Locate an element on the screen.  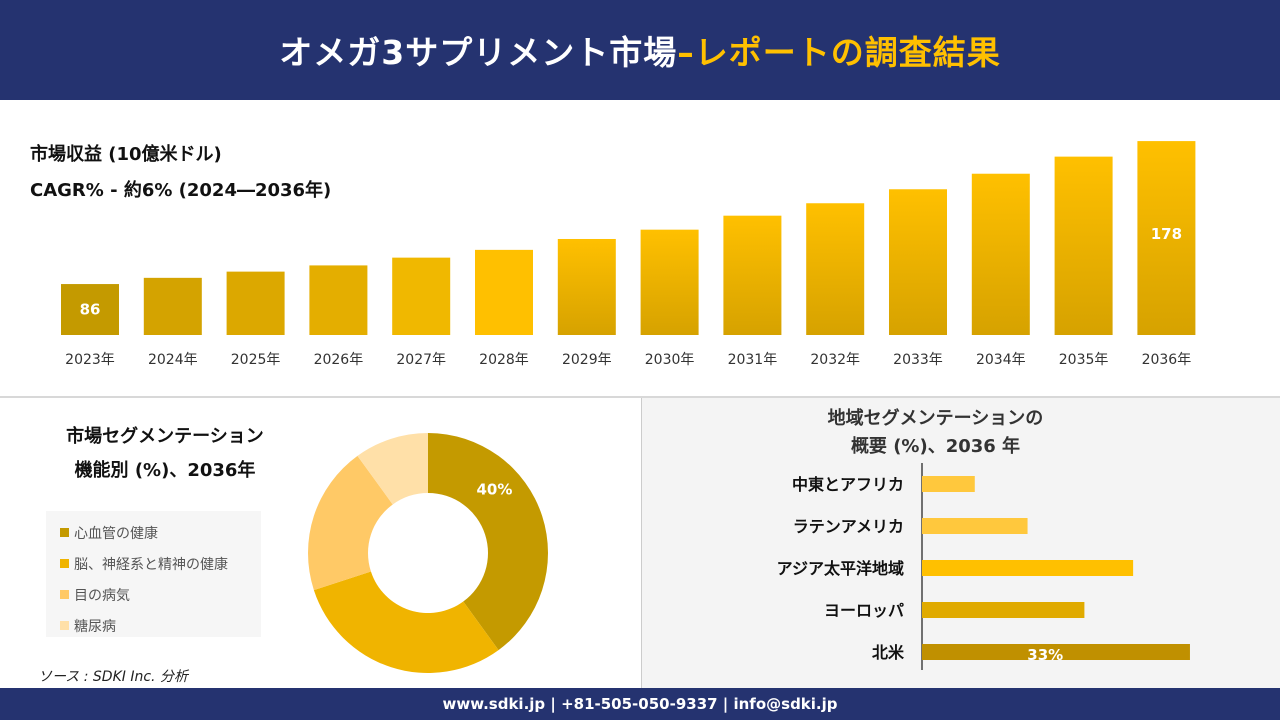
section-divider is located at coordinates (640, 397).